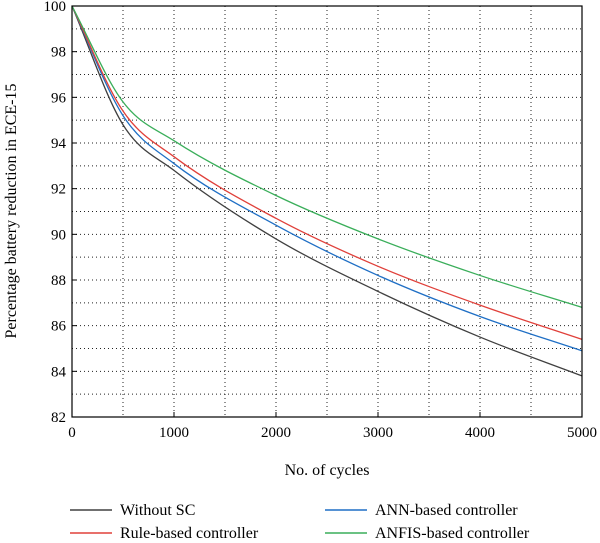  What do you see at coordinates (59, 144) in the screenshot?
I see `y-tick-label: 94` at bounding box center [59, 144].